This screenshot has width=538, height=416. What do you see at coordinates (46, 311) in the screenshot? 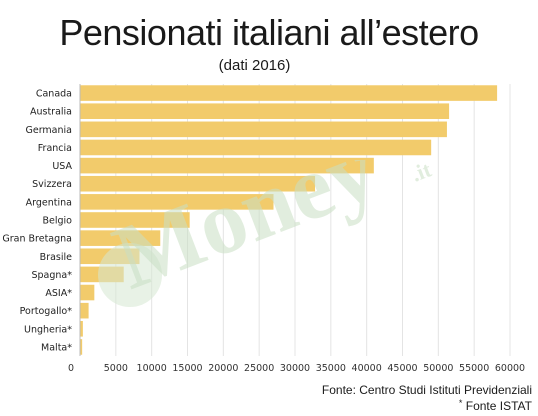
I see `category-label: Portogallo*` at bounding box center [46, 311].